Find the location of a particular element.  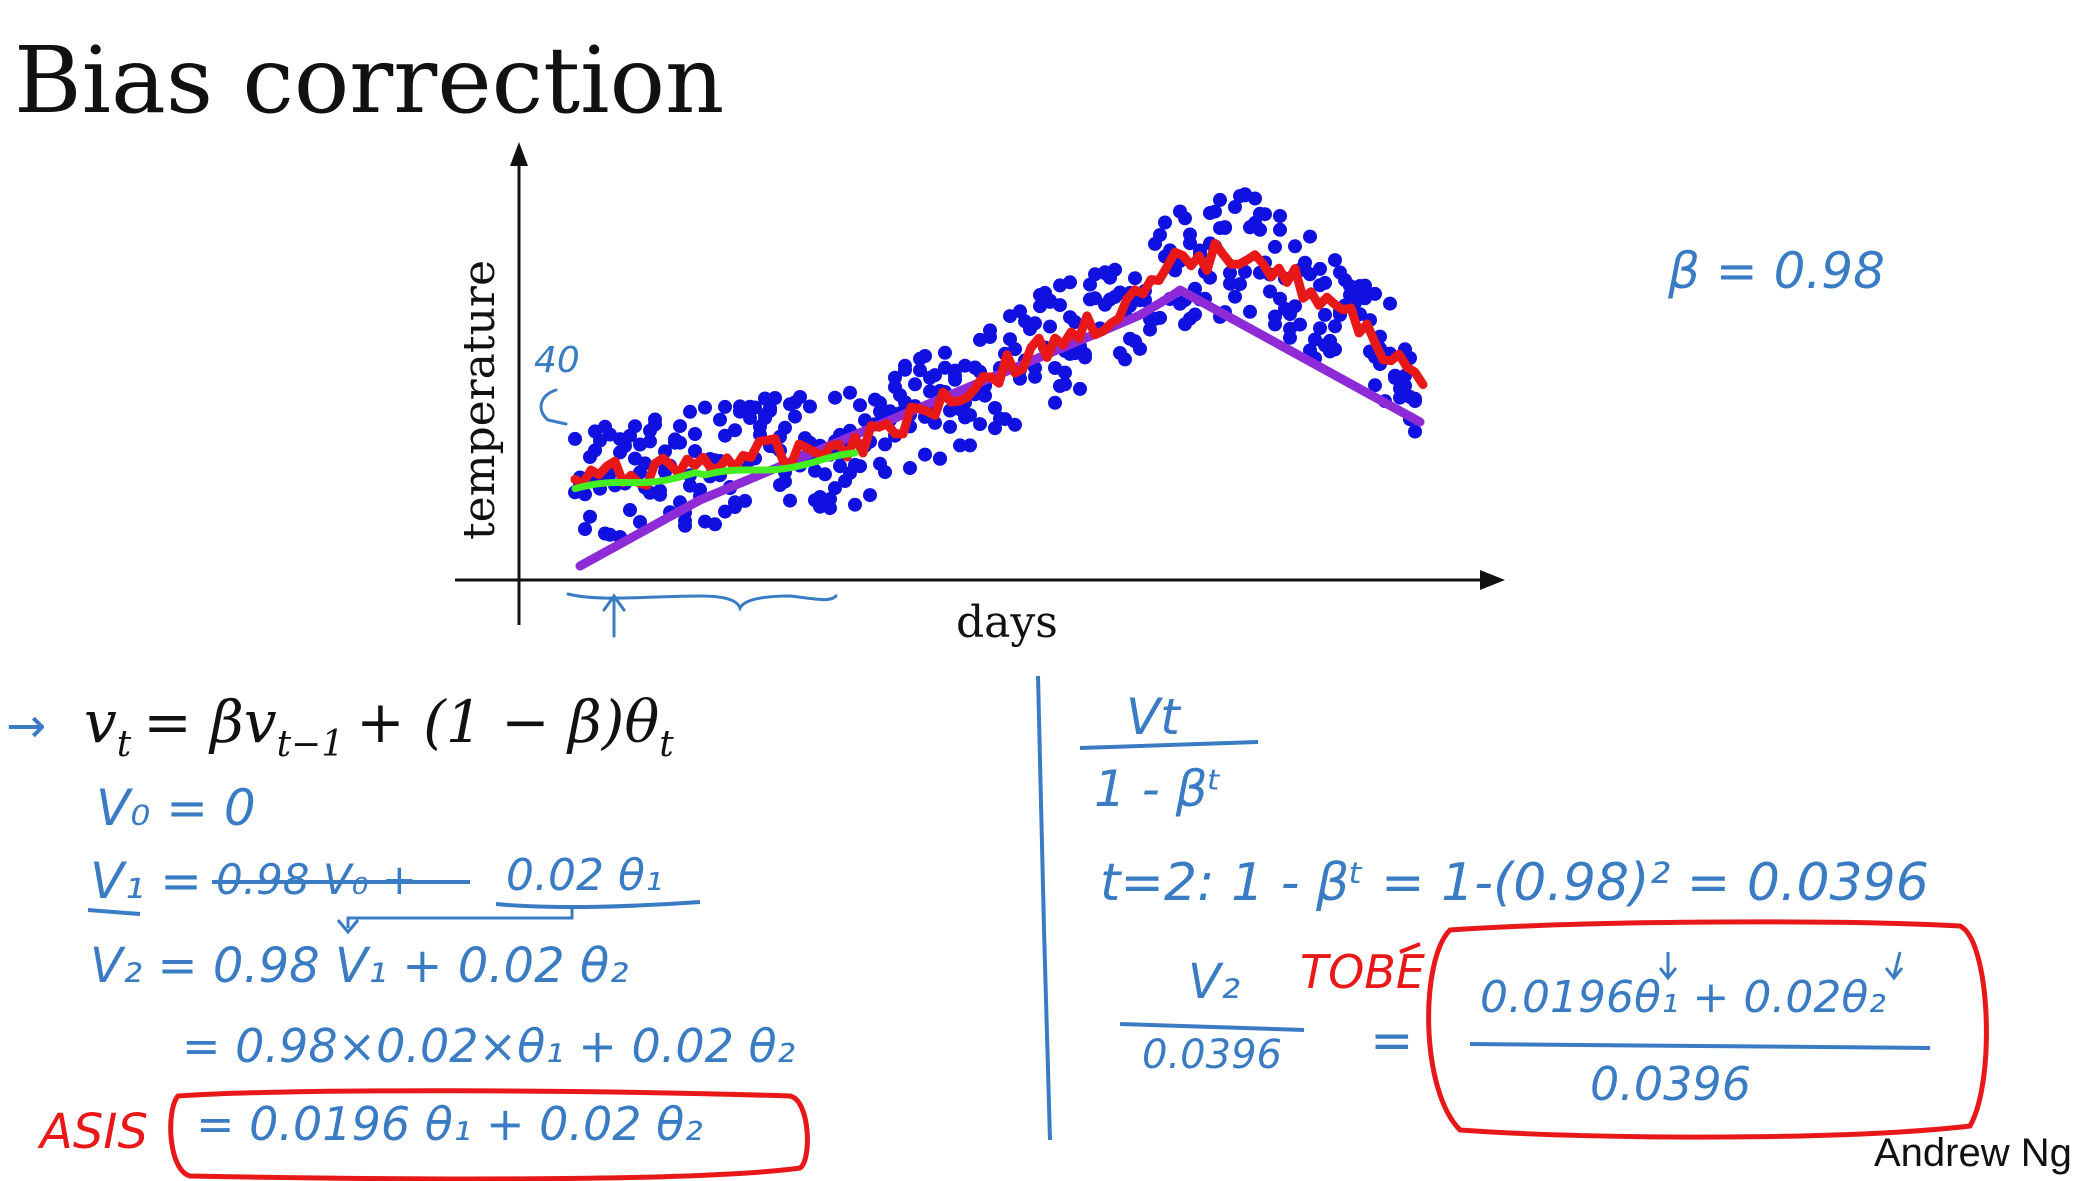

formula-rest: + (1 − β)θ is located at coordinates (507, 722).